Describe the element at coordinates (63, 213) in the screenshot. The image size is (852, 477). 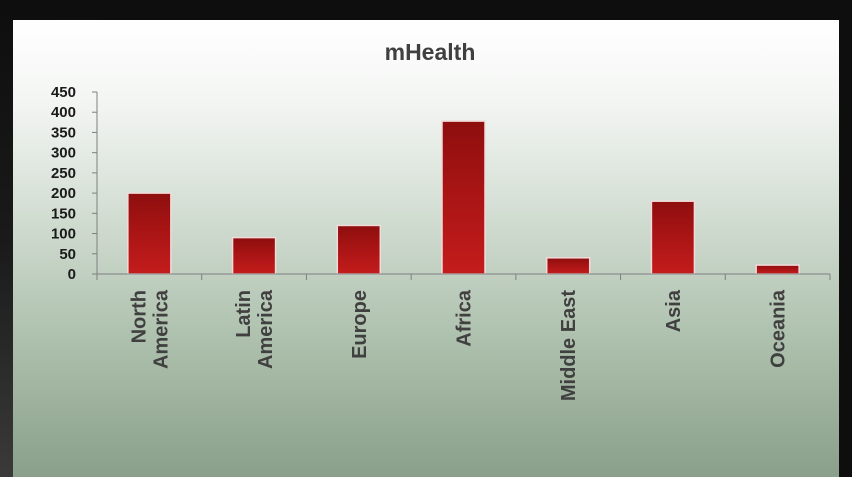
I see `y-tick-label: 150` at that location.